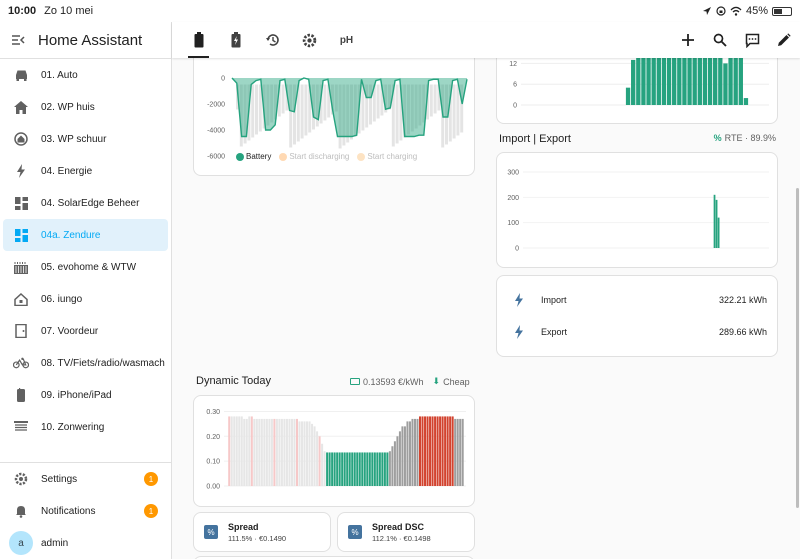 The width and height of the screenshot is (800, 559). I want to click on sidebar-item-4: 04. Energie, so click(85, 171).